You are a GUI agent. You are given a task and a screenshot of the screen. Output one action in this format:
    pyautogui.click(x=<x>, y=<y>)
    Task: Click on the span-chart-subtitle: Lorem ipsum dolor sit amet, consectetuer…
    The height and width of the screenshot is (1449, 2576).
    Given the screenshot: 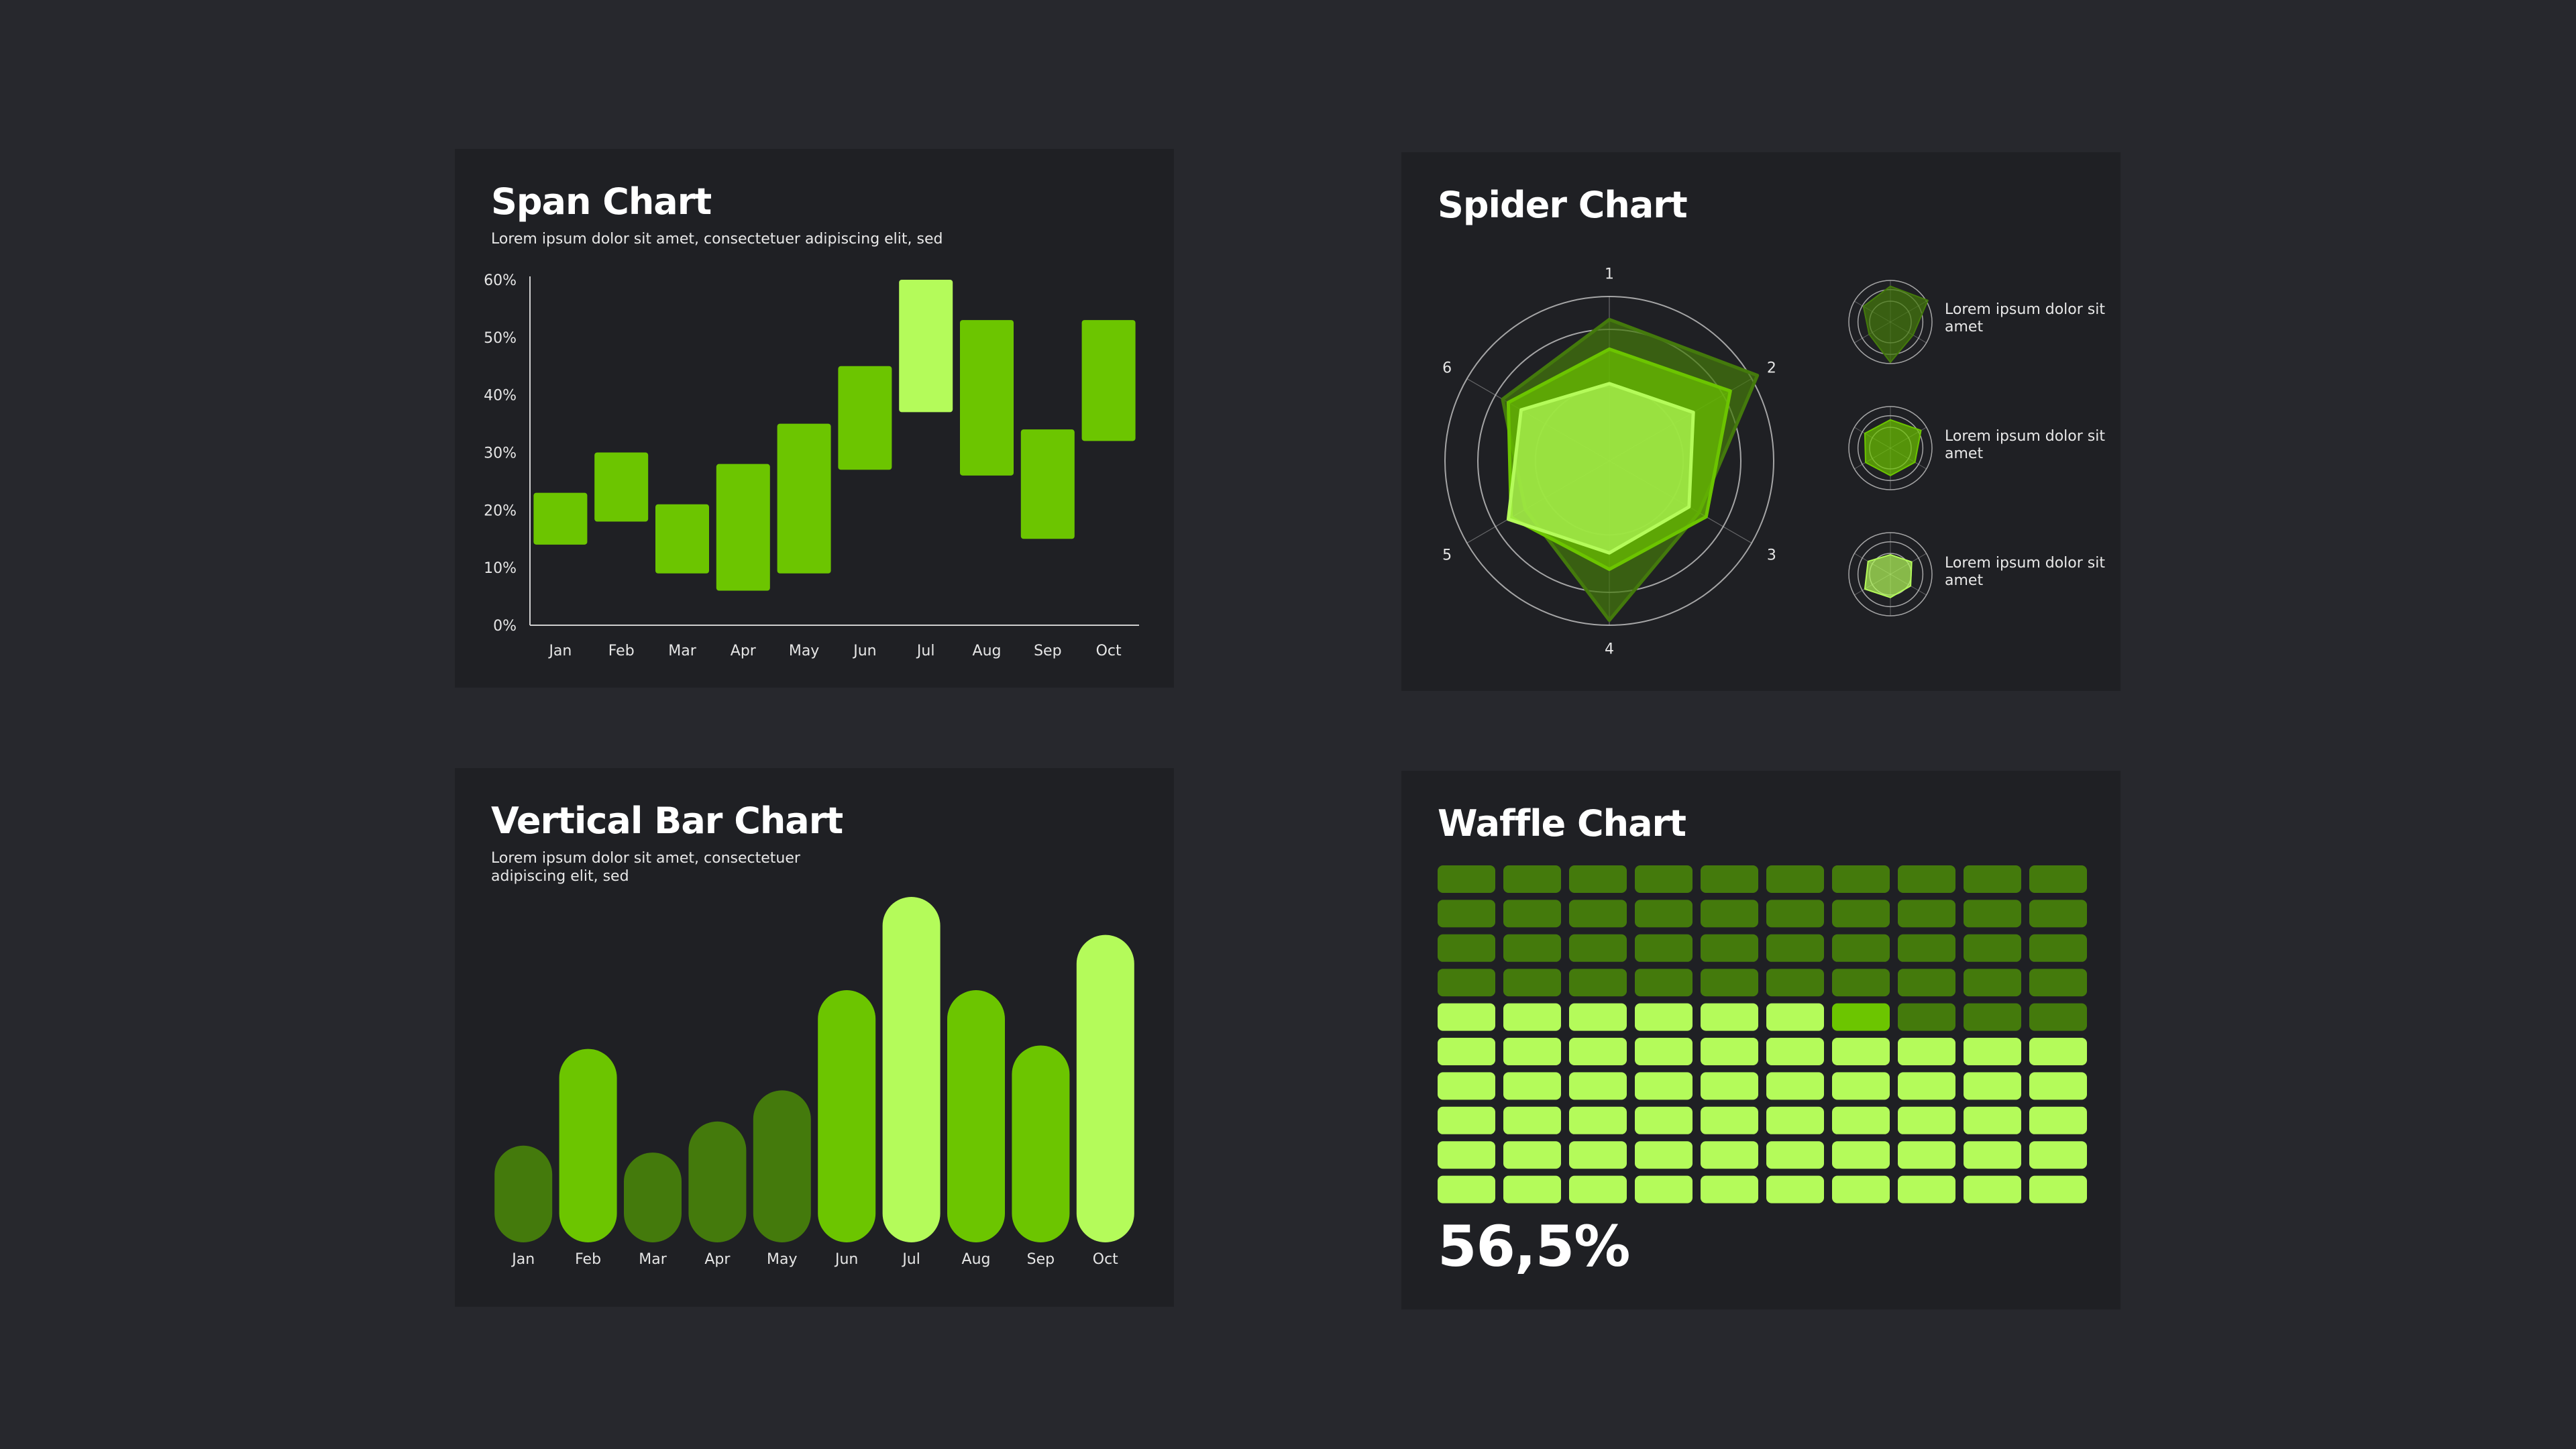 What is the action you would take?
    pyautogui.click(x=717, y=239)
    